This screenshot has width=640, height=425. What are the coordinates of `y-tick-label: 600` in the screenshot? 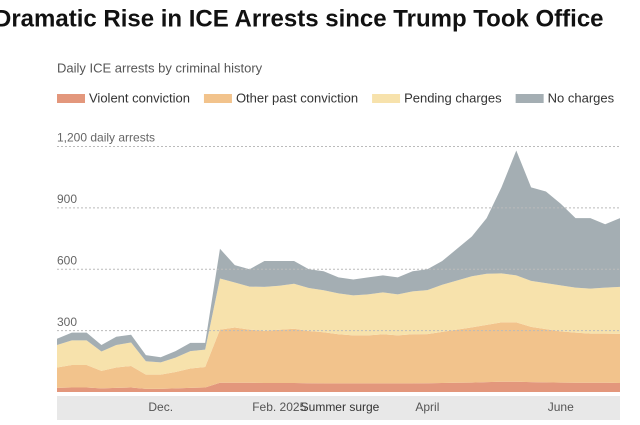 It's located at (67, 260).